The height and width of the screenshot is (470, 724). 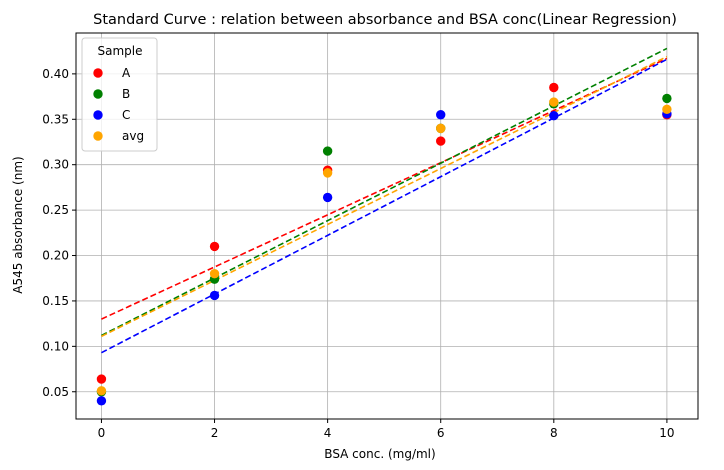 I want to click on y-tick-label: 0.05, so click(x=55, y=392).